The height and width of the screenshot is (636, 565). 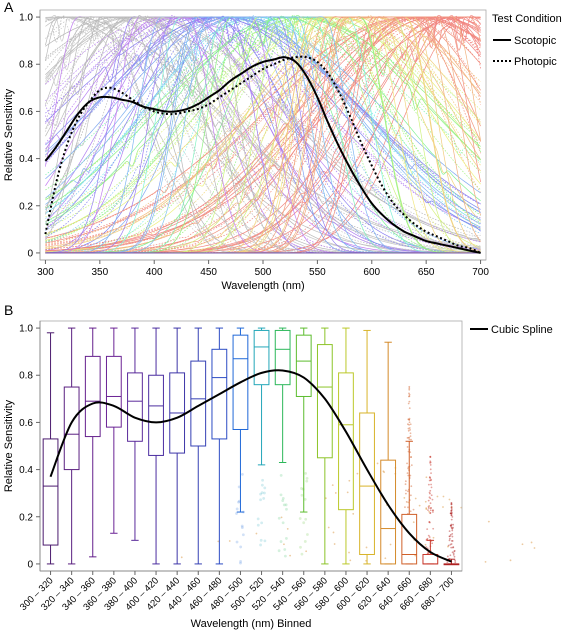 I want to click on panel-label-a: A, so click(x=9, y=7).